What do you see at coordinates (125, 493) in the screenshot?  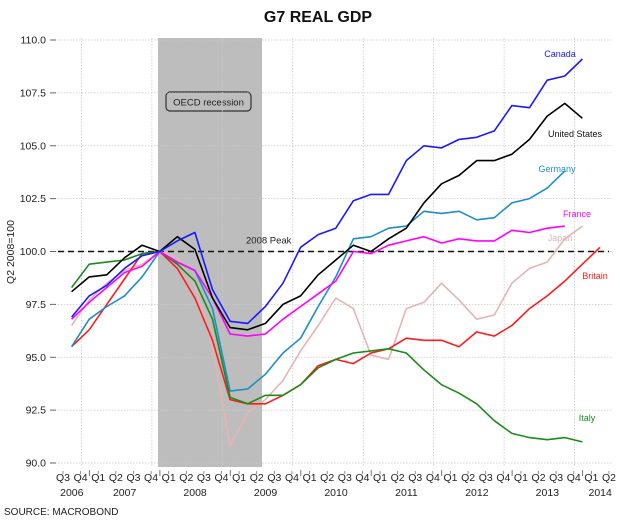 I see `x-year-label: 2007` at bounding box center [125, 493].